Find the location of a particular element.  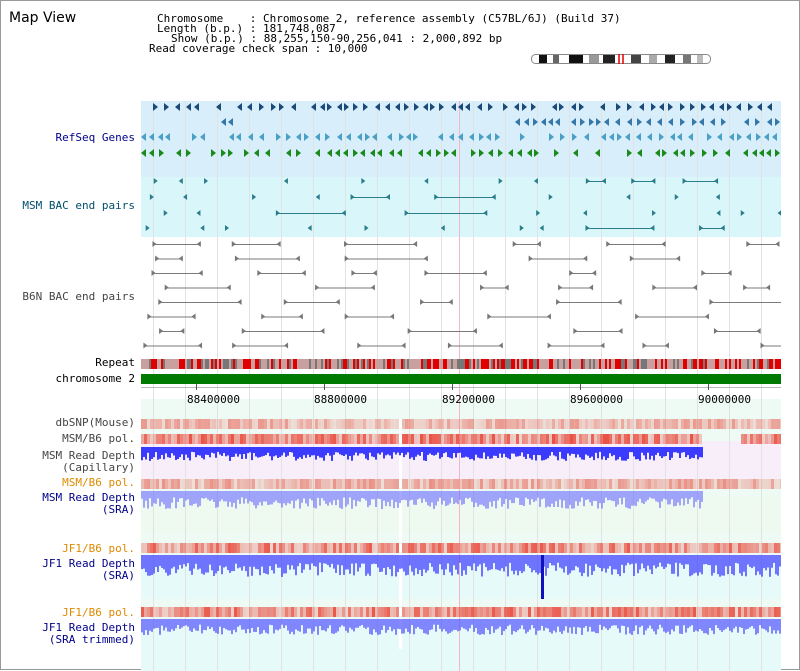

chromosome-ideogram is located at coordinates (621, 59).